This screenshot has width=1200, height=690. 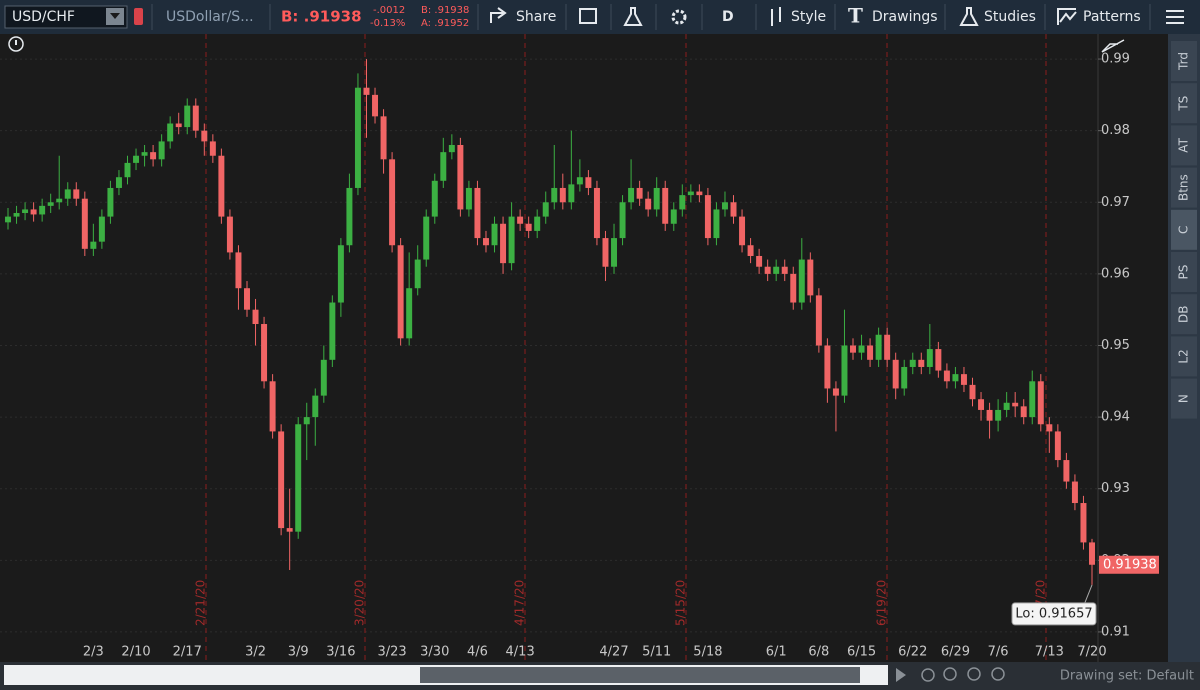 What do you see at coordinates (974, 674) in the screenshot?
I see `zoom-out` at bounding box center [974, 674].